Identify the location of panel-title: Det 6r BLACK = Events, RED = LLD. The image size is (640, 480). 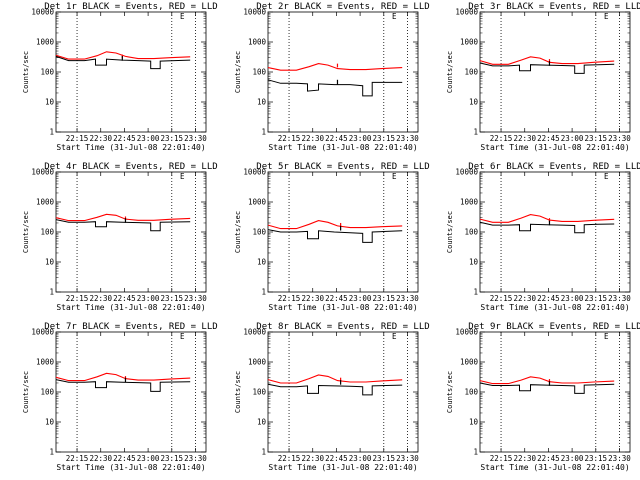
(554, 167).